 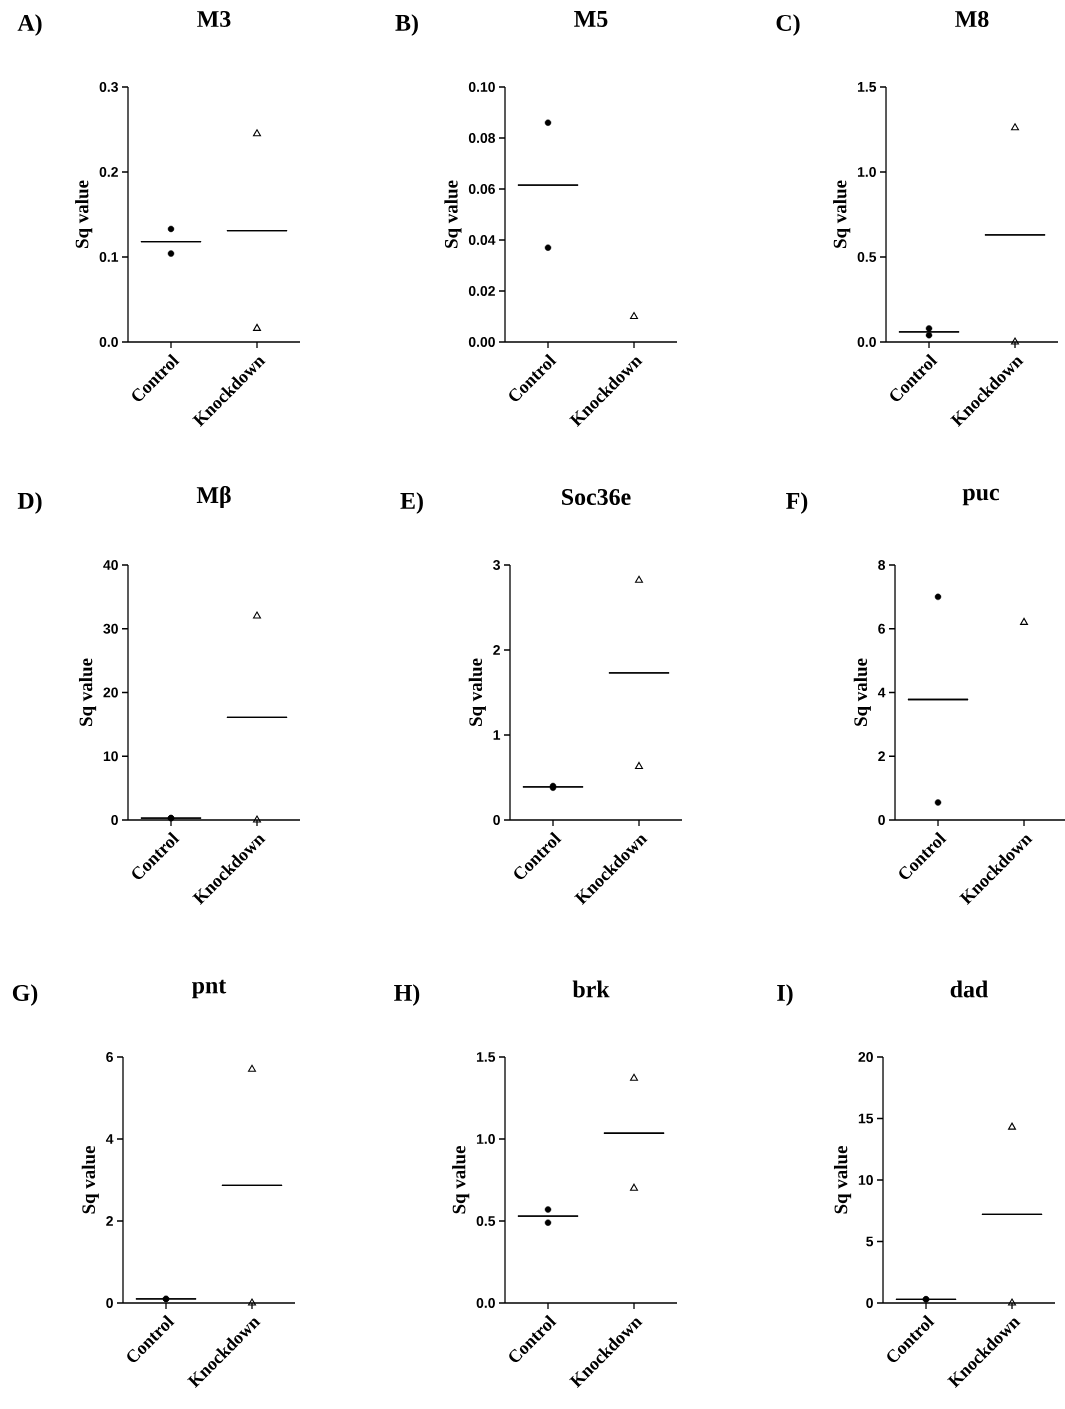 What do you see at coordinates (497, 735) in the screenshot?
I see `y-tick-label: 1` at bounding box center [497, 735].